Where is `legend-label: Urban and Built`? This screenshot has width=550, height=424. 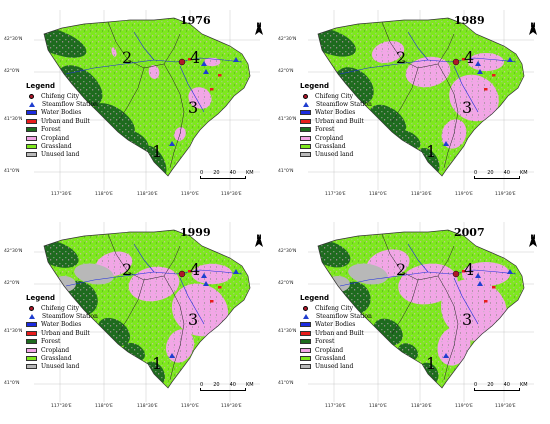
legend-label: Urban and Built is located at coordinates (65, 333).